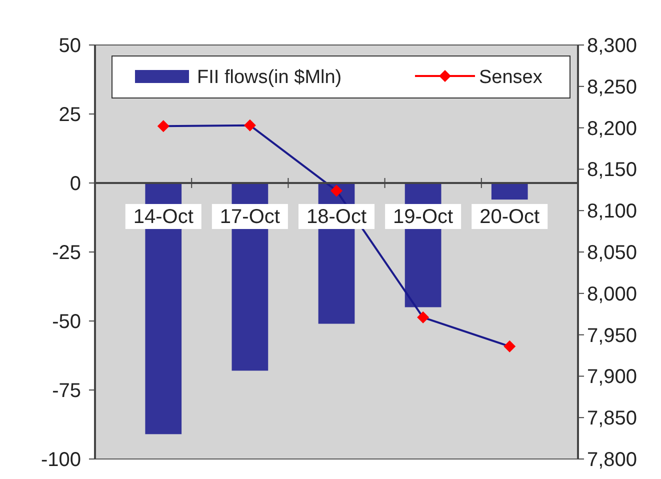  What do you see at coordinates (336, 217) in the screenshot?
I see `x-tick-label: 18-Oct` at bounding box center [336, 217].